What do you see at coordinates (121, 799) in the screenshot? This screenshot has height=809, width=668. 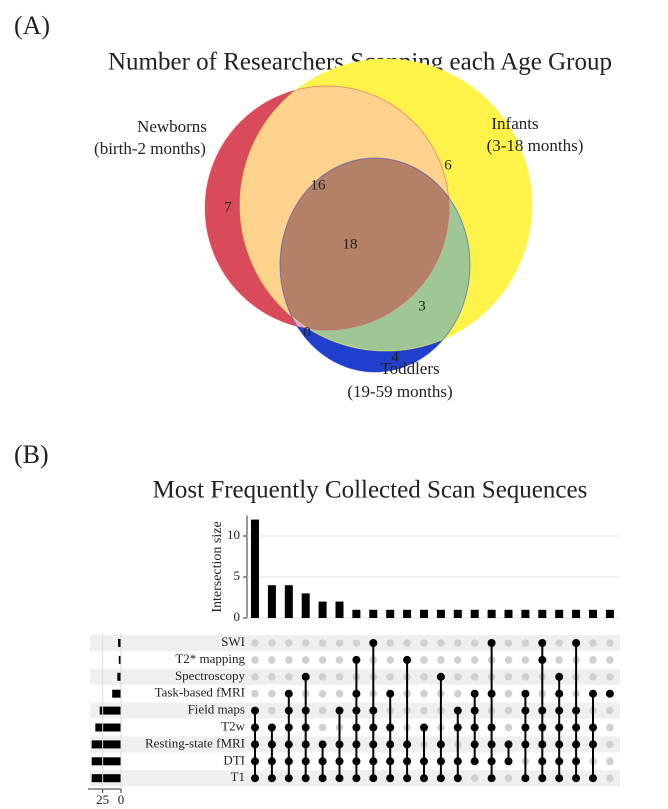 I see `x-tick-label: 0` at bounding box center [121, 799].